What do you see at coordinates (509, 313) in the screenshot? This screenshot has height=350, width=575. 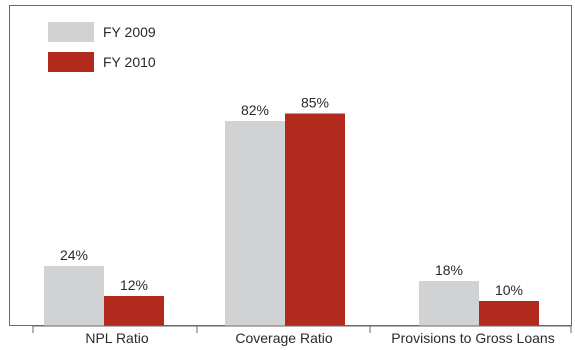 I see `bar-provisions-to-gross-loans-fy-2010` at bounding box center [509, 313].